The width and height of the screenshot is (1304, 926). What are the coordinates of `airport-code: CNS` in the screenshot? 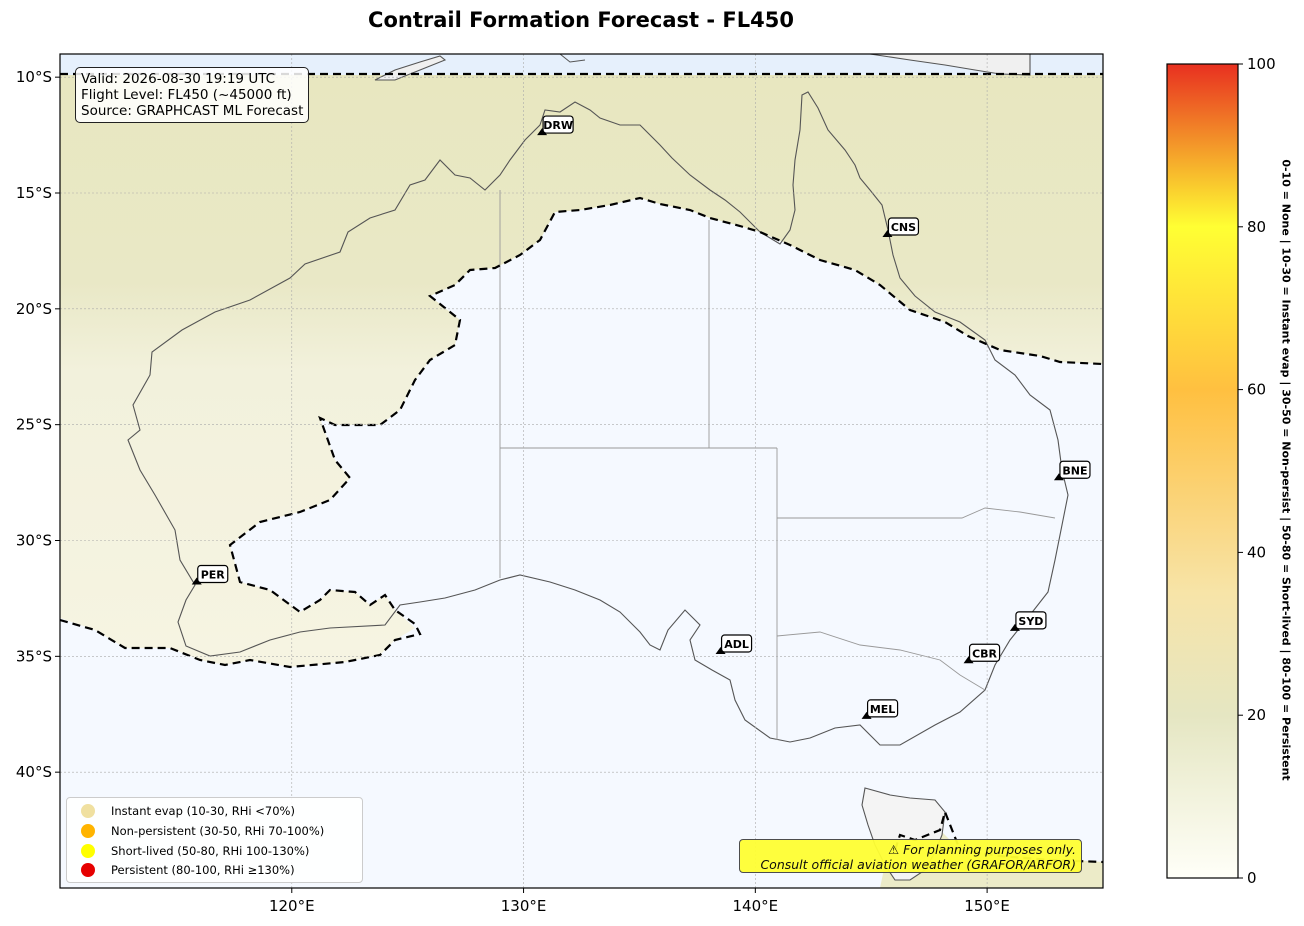 It's located at (903, 227).